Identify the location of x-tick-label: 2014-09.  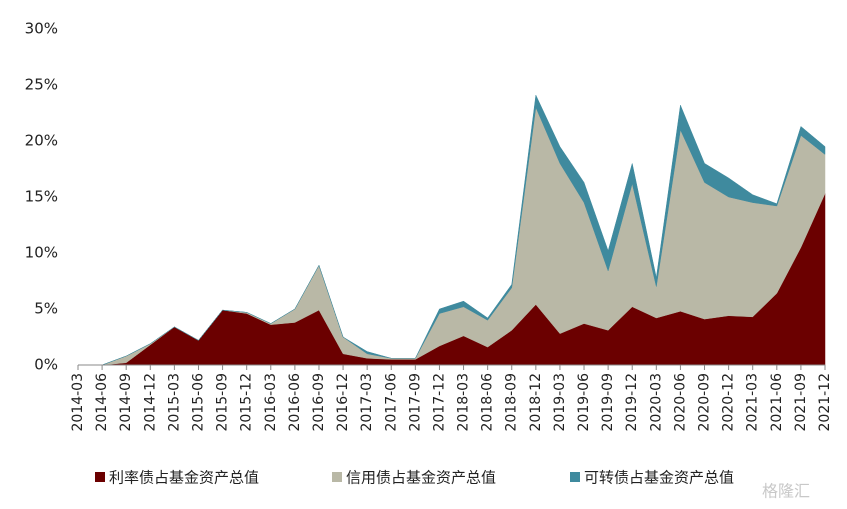
(126, 402).